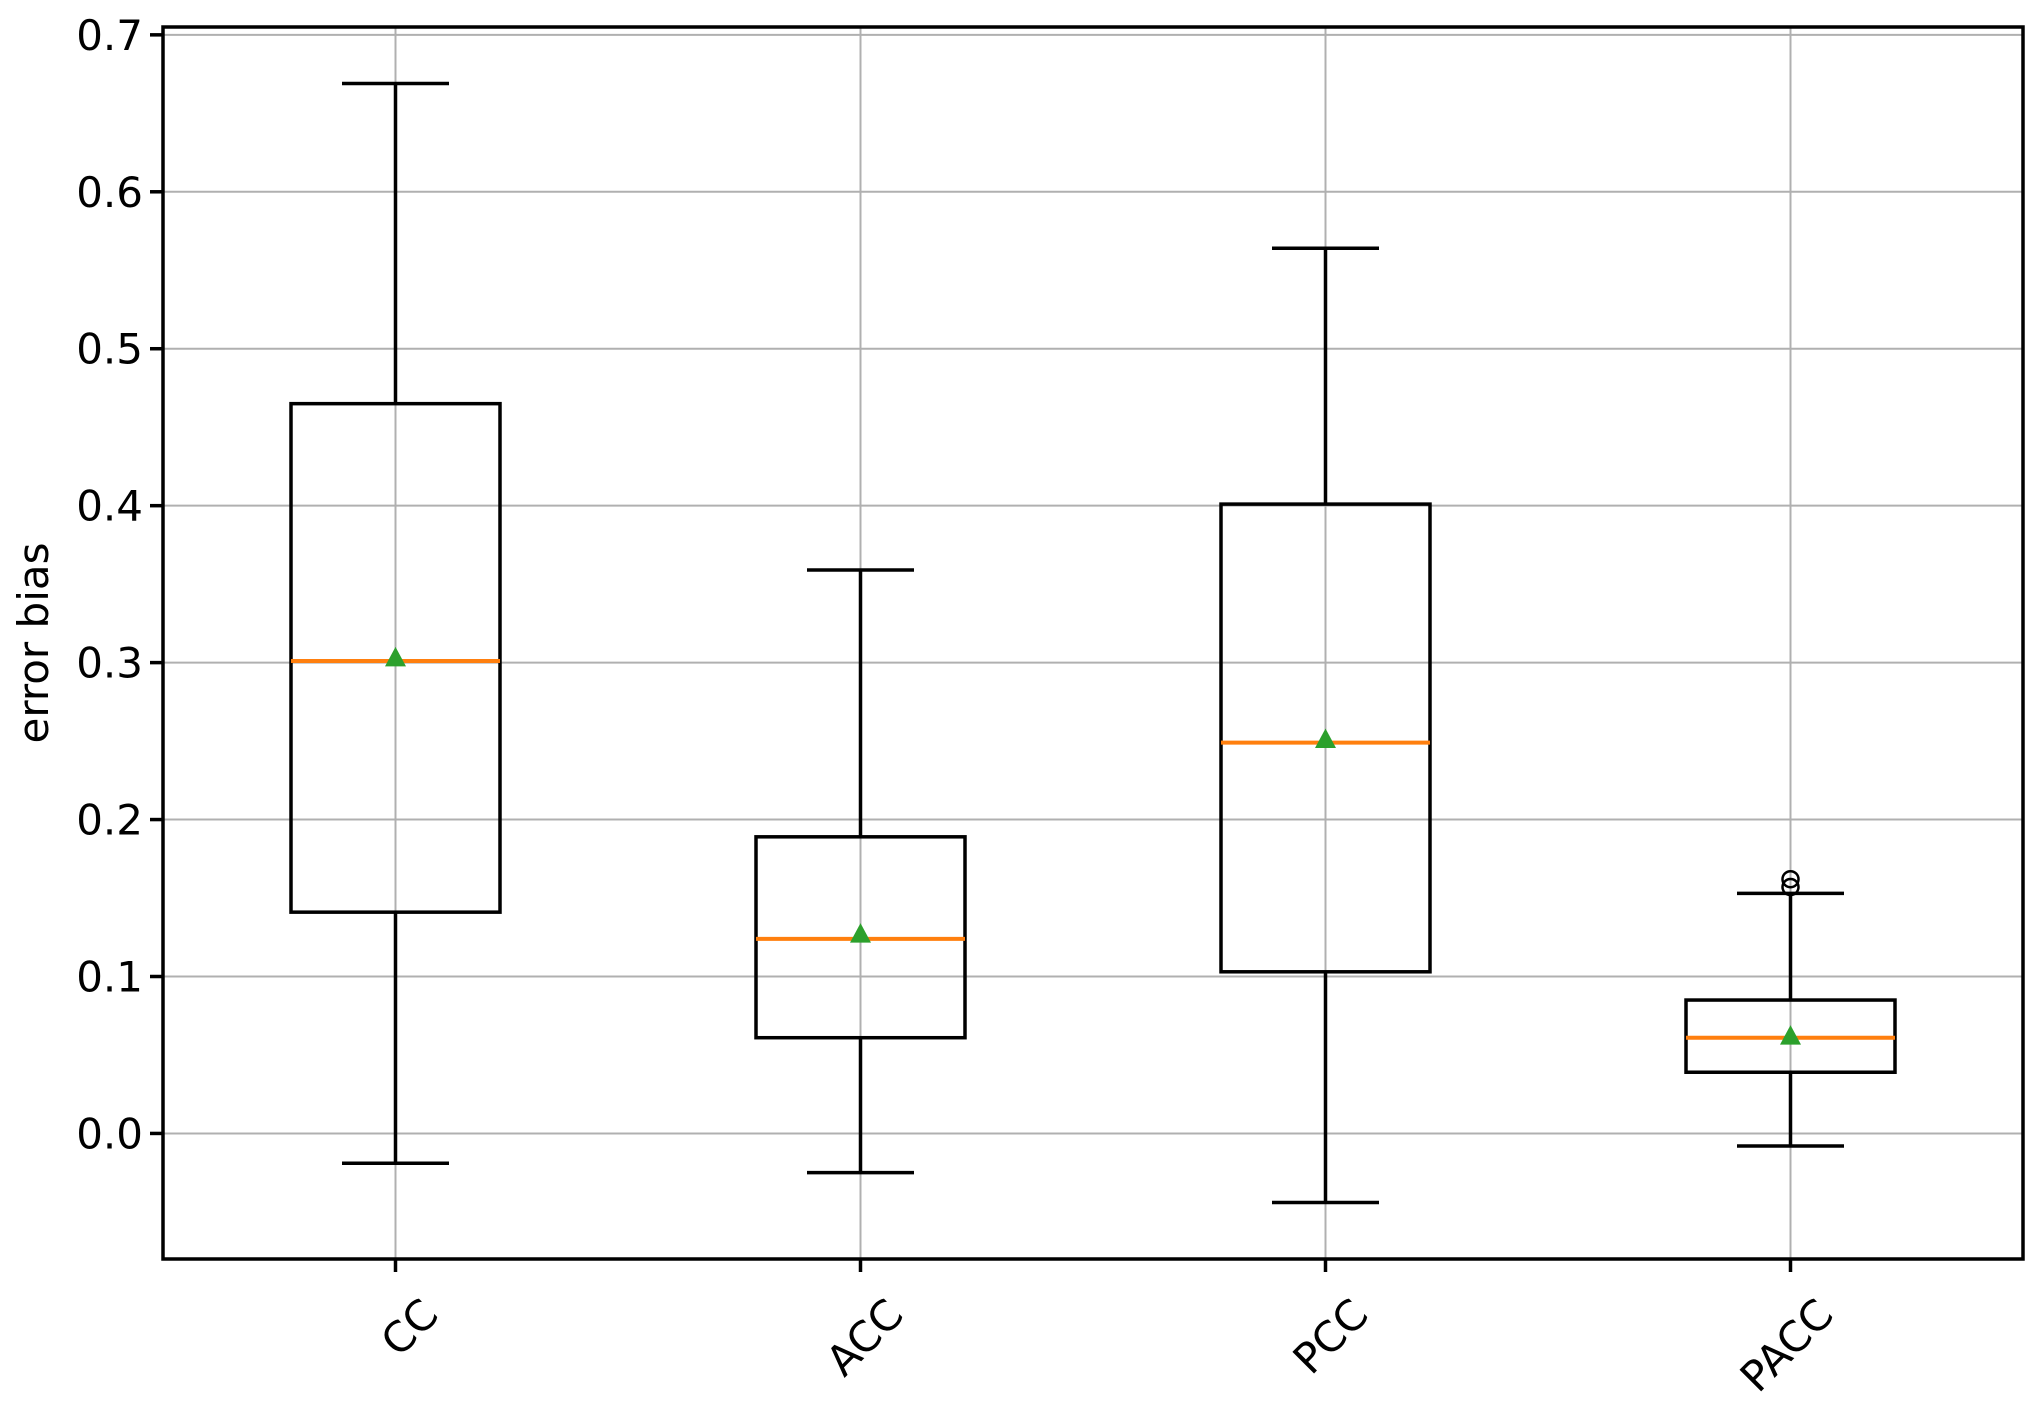 Image resolution: width=2044 pixels, height=1415 pixels. What do you see at coordinates (109, 663) in the screenshot?
I see `y-tick-label: 0.3` at bounding box center [109, 663].